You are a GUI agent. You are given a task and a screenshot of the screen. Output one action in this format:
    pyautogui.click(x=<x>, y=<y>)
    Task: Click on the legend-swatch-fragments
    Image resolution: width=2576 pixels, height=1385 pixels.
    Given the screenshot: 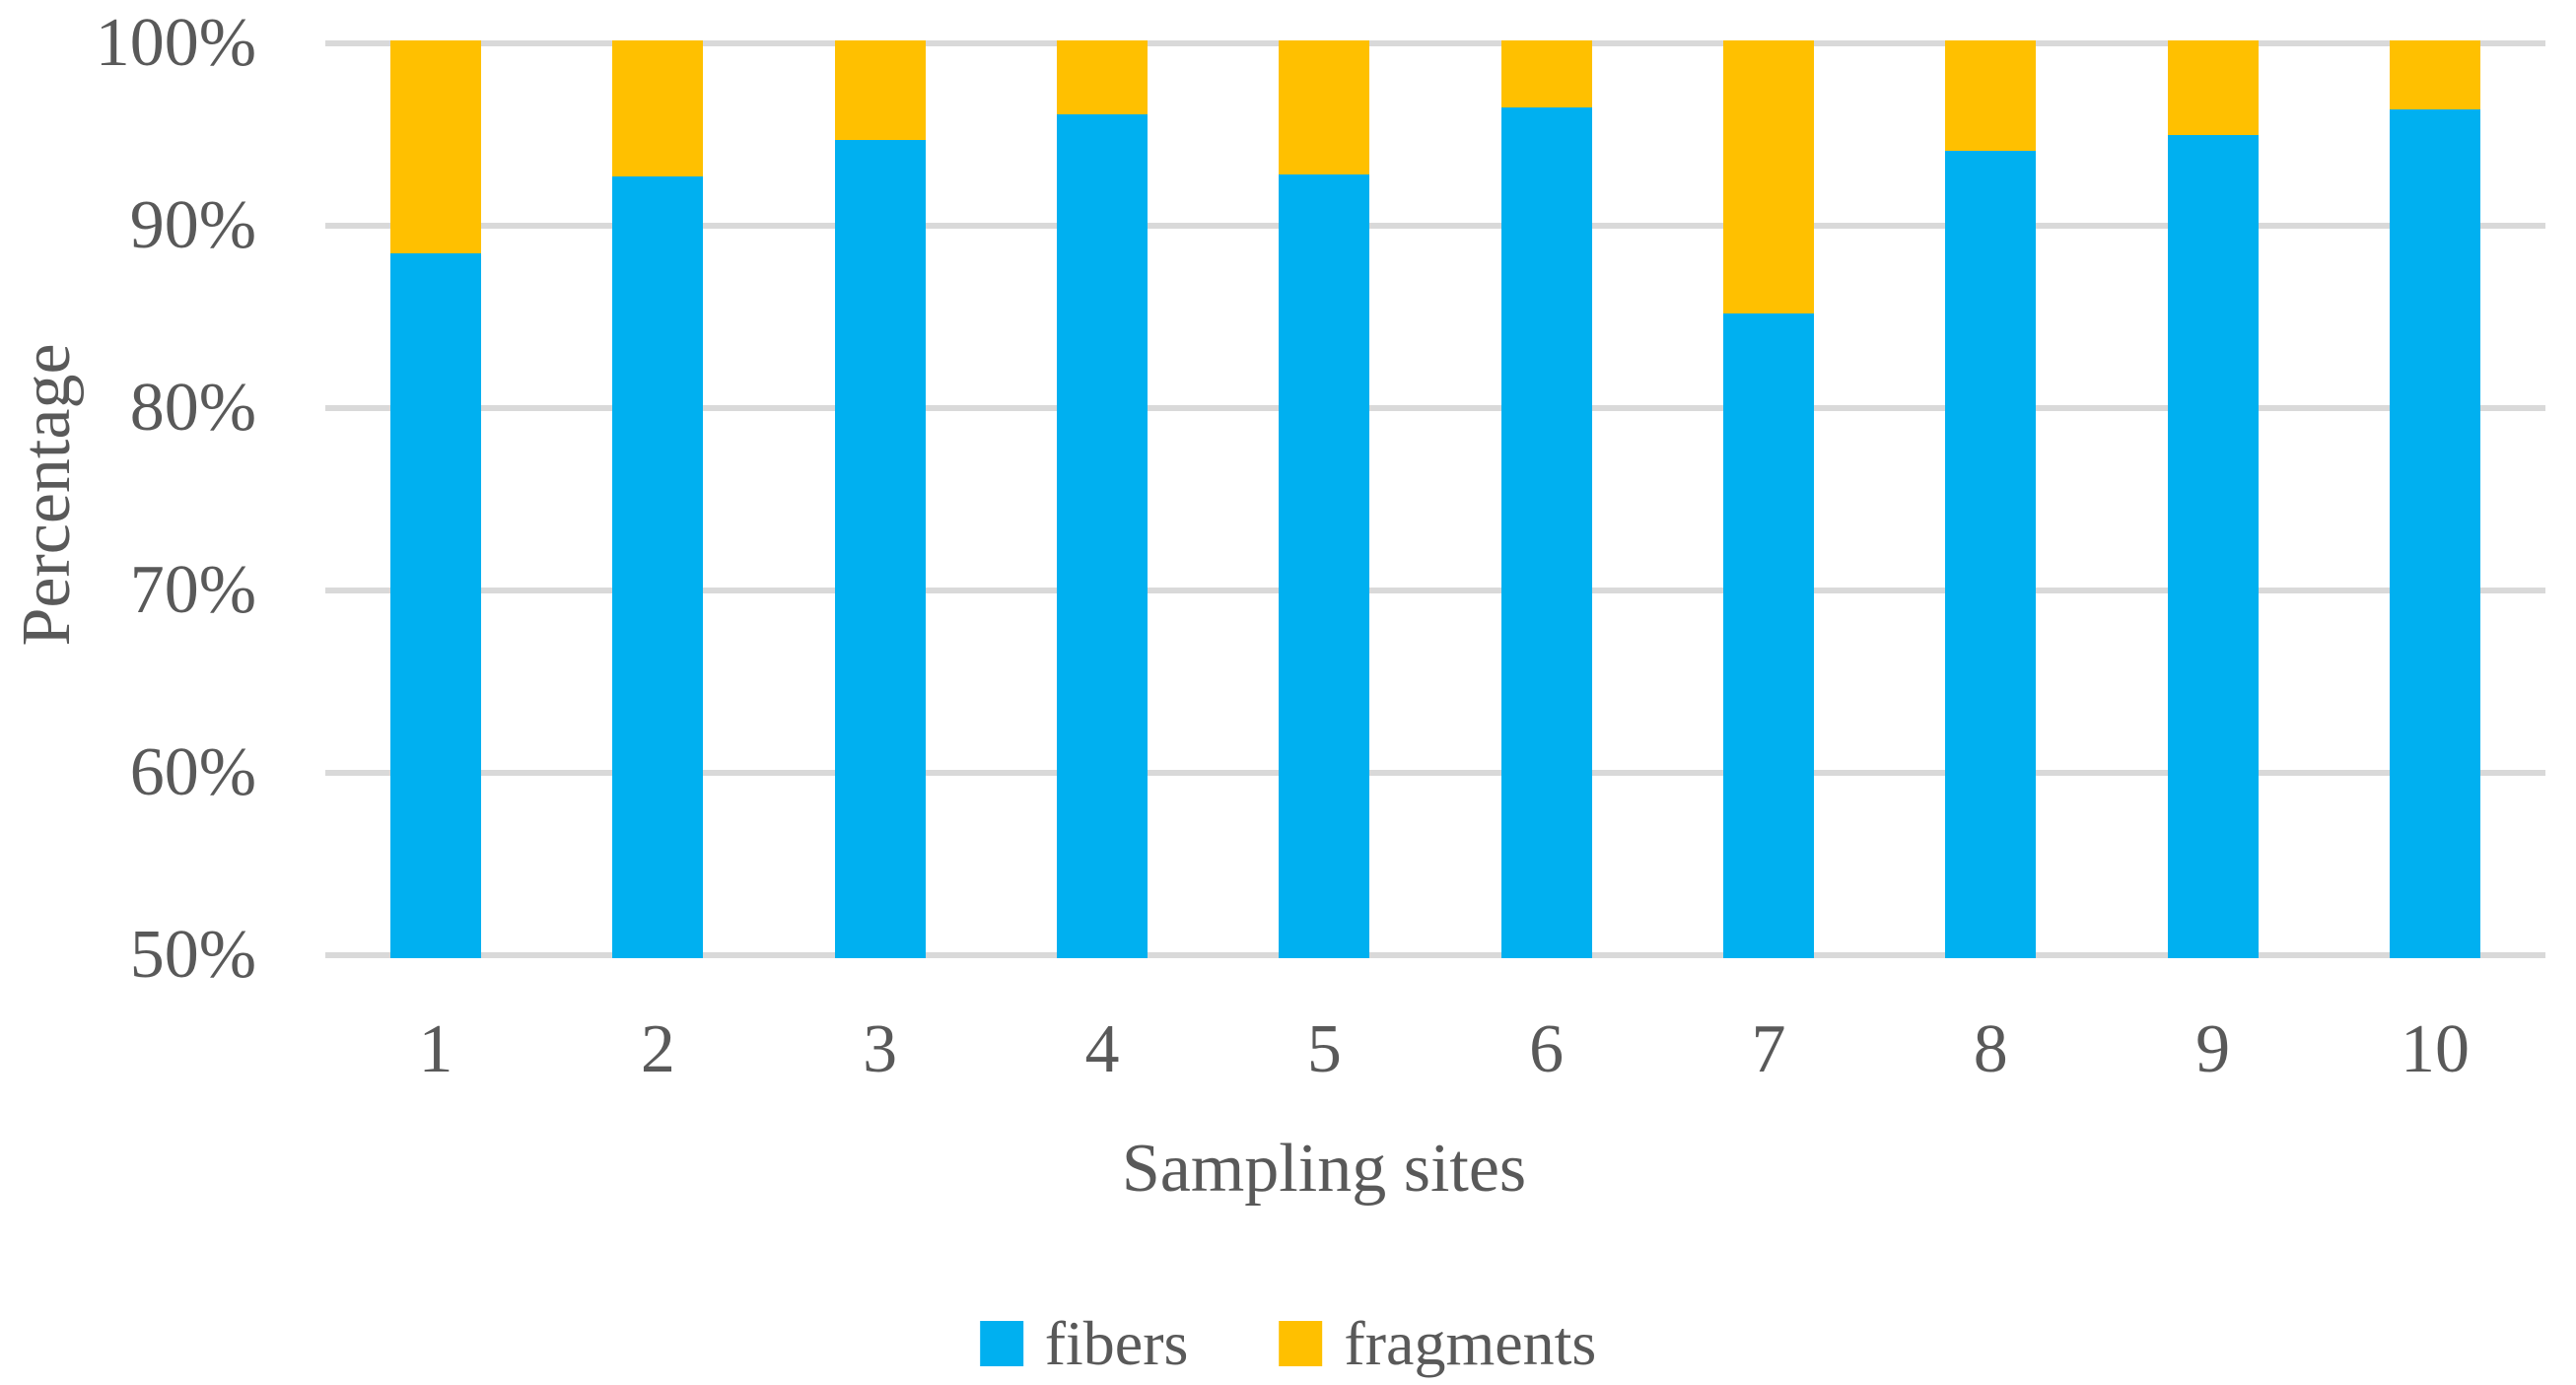 What is the action you would take?
    pyautogui.click(x=1301, y=1343)
    